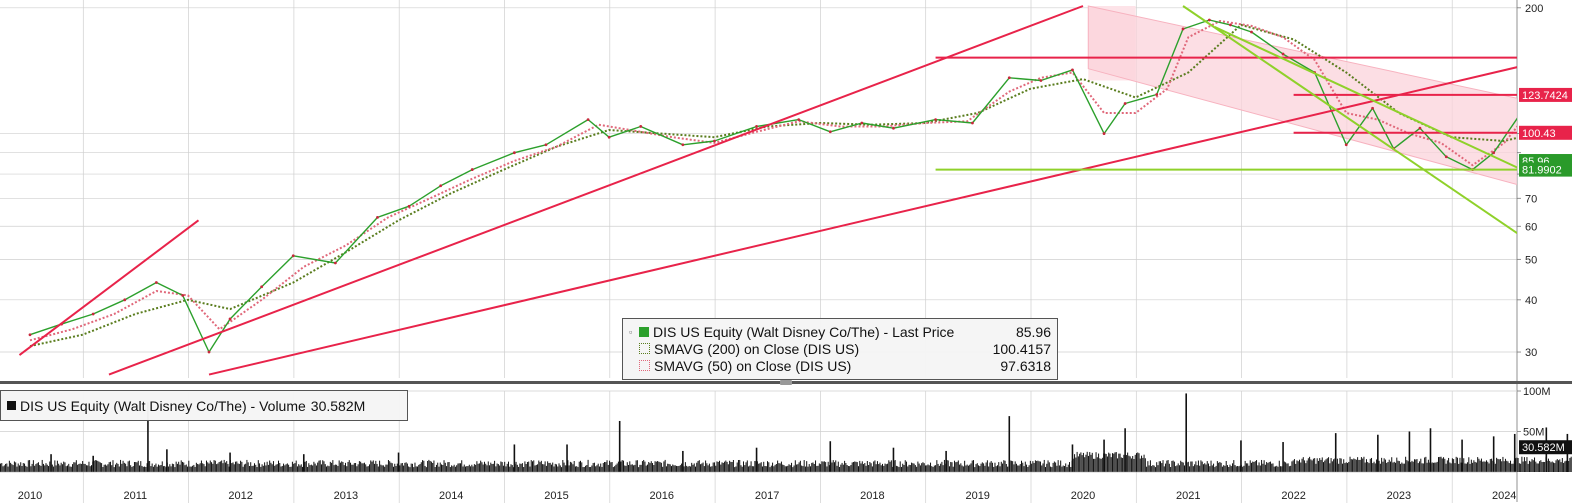  What do you see at coordinates (644, 348) in the screenshot?
I see `smavg-200-swatch` at bounding box center [644, 348].